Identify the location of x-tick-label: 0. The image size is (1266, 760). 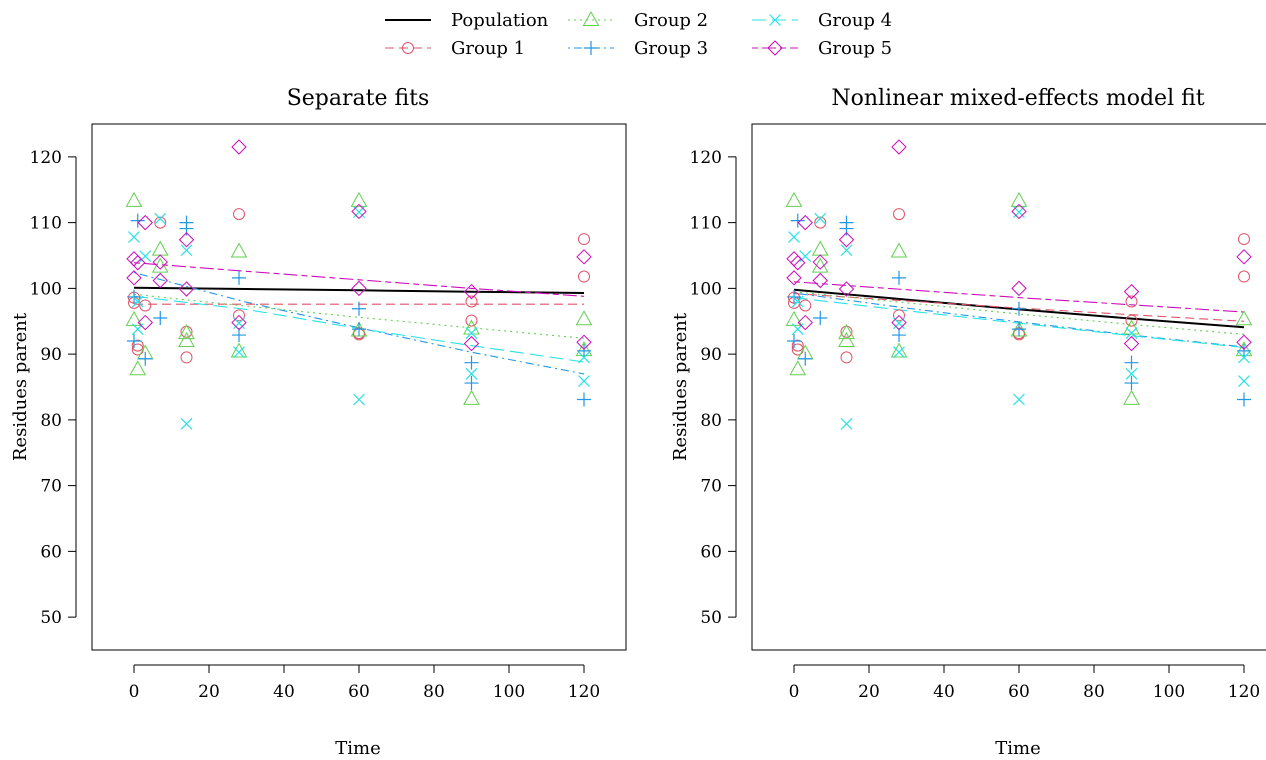
(134, 692).